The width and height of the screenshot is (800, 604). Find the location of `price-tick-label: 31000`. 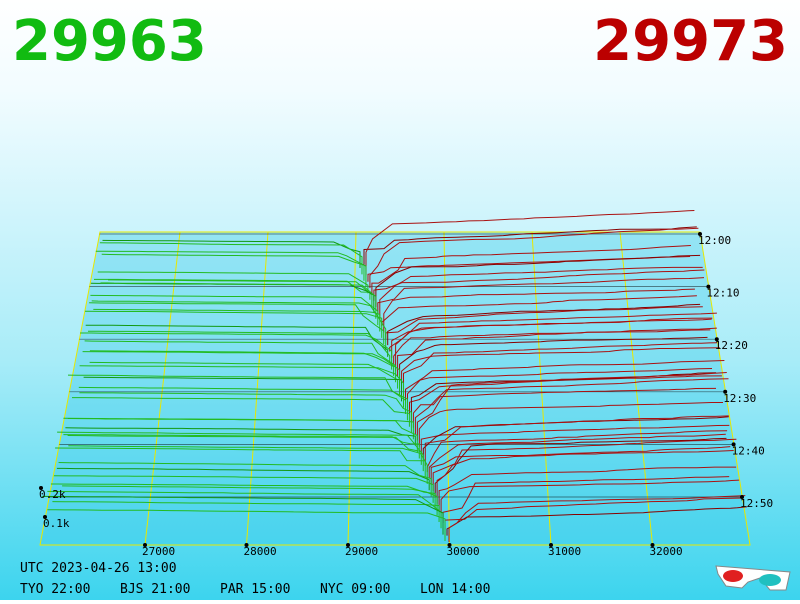

price-tick-label: 31000 is located at coordinates (564, 551).